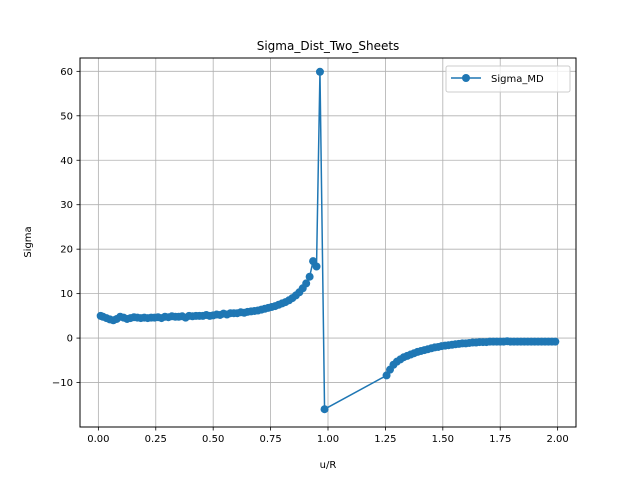 Image resolution: width=640 pixels, height=480 pixels. Describe the element at coordinates (385, 439) in the screenshot. I see `x-tick-label: 1.25` at that location.